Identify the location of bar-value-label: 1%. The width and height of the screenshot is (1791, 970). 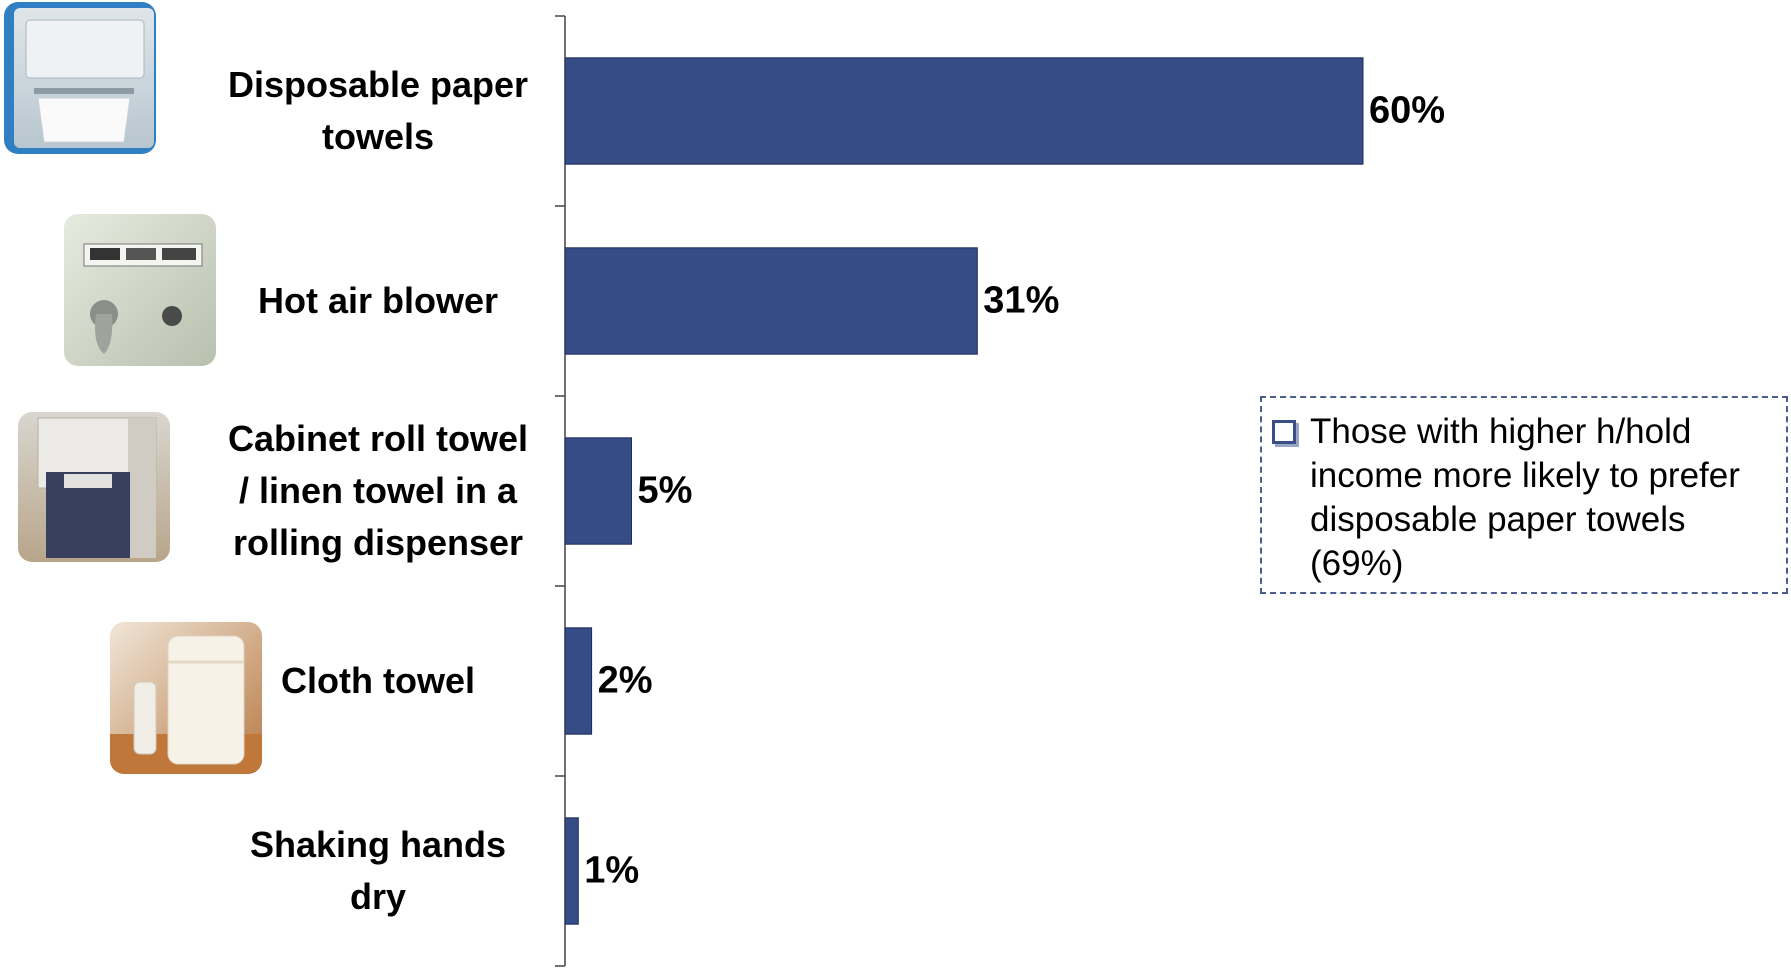
(612, 870).